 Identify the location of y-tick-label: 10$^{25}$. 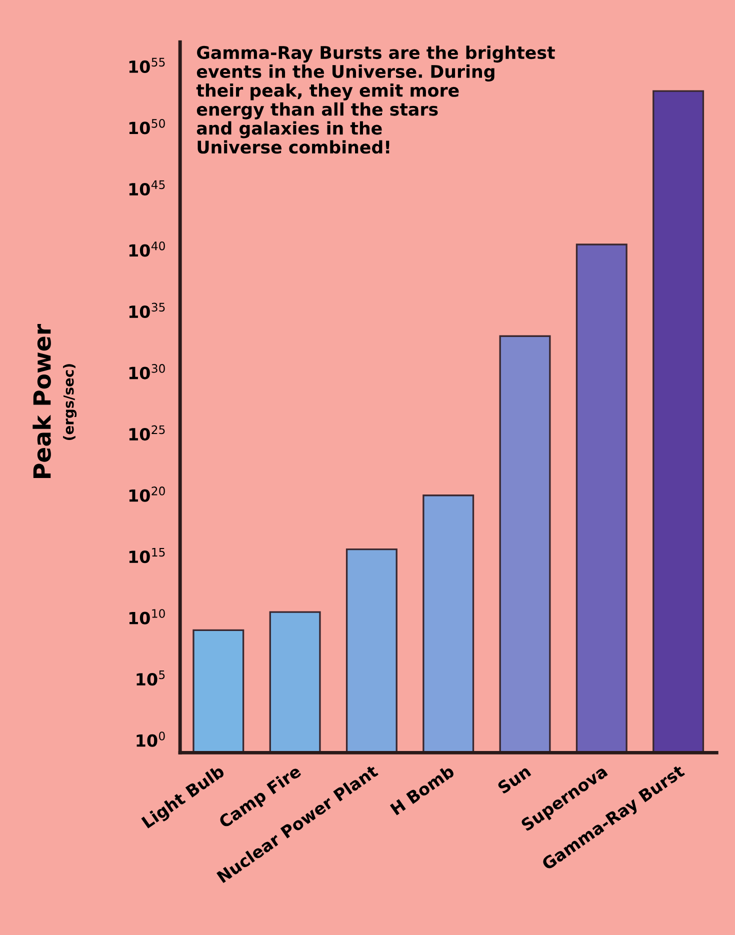
(147, 433).